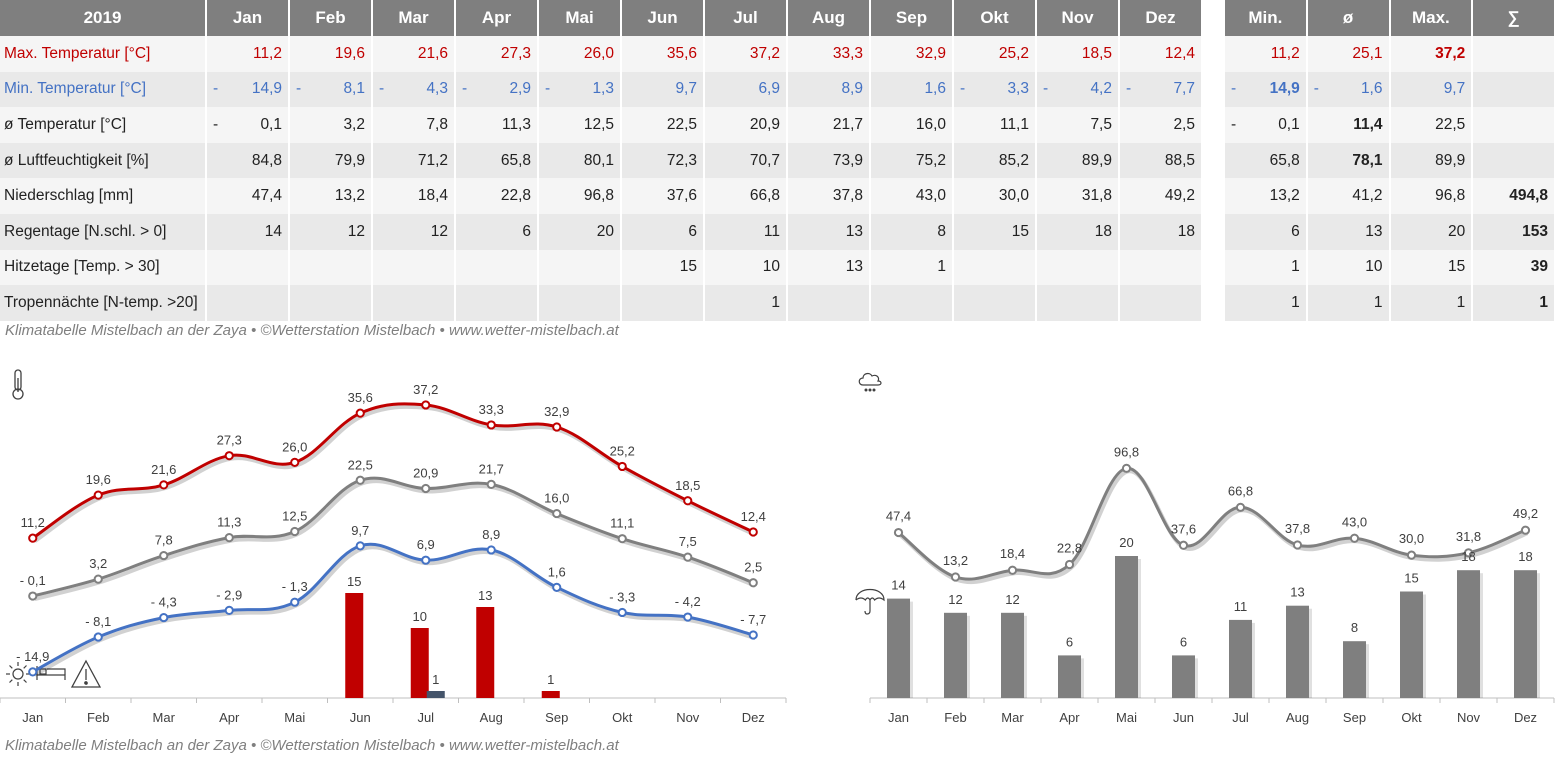  What do you see at coordinates (1014, 124) in the screenshot?
I see `cell-value: 11,1` at bounding box center [1014, 124].